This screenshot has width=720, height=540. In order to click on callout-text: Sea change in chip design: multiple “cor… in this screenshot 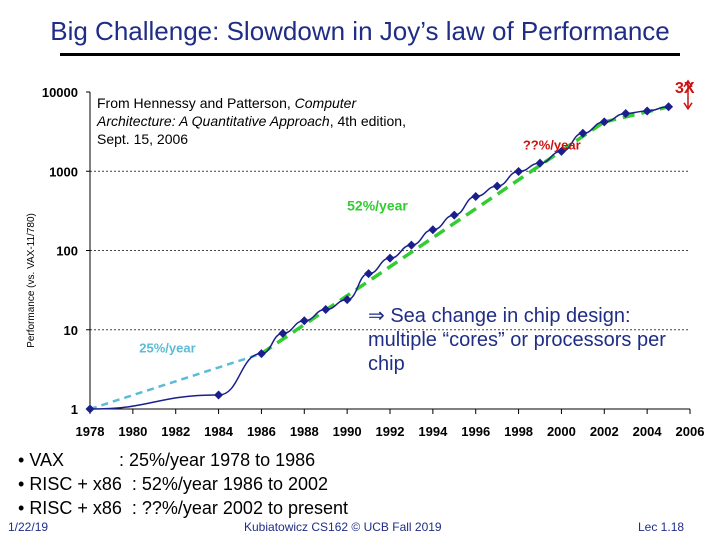, I will do `click(517, 340)`.